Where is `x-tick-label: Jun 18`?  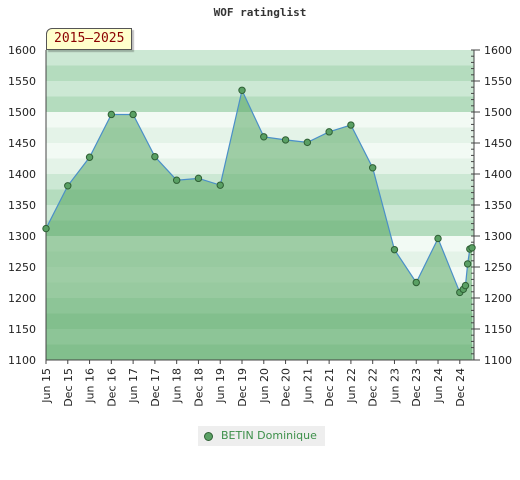
x-tick-label: Jun 18 is located at coordinates (177, 386).